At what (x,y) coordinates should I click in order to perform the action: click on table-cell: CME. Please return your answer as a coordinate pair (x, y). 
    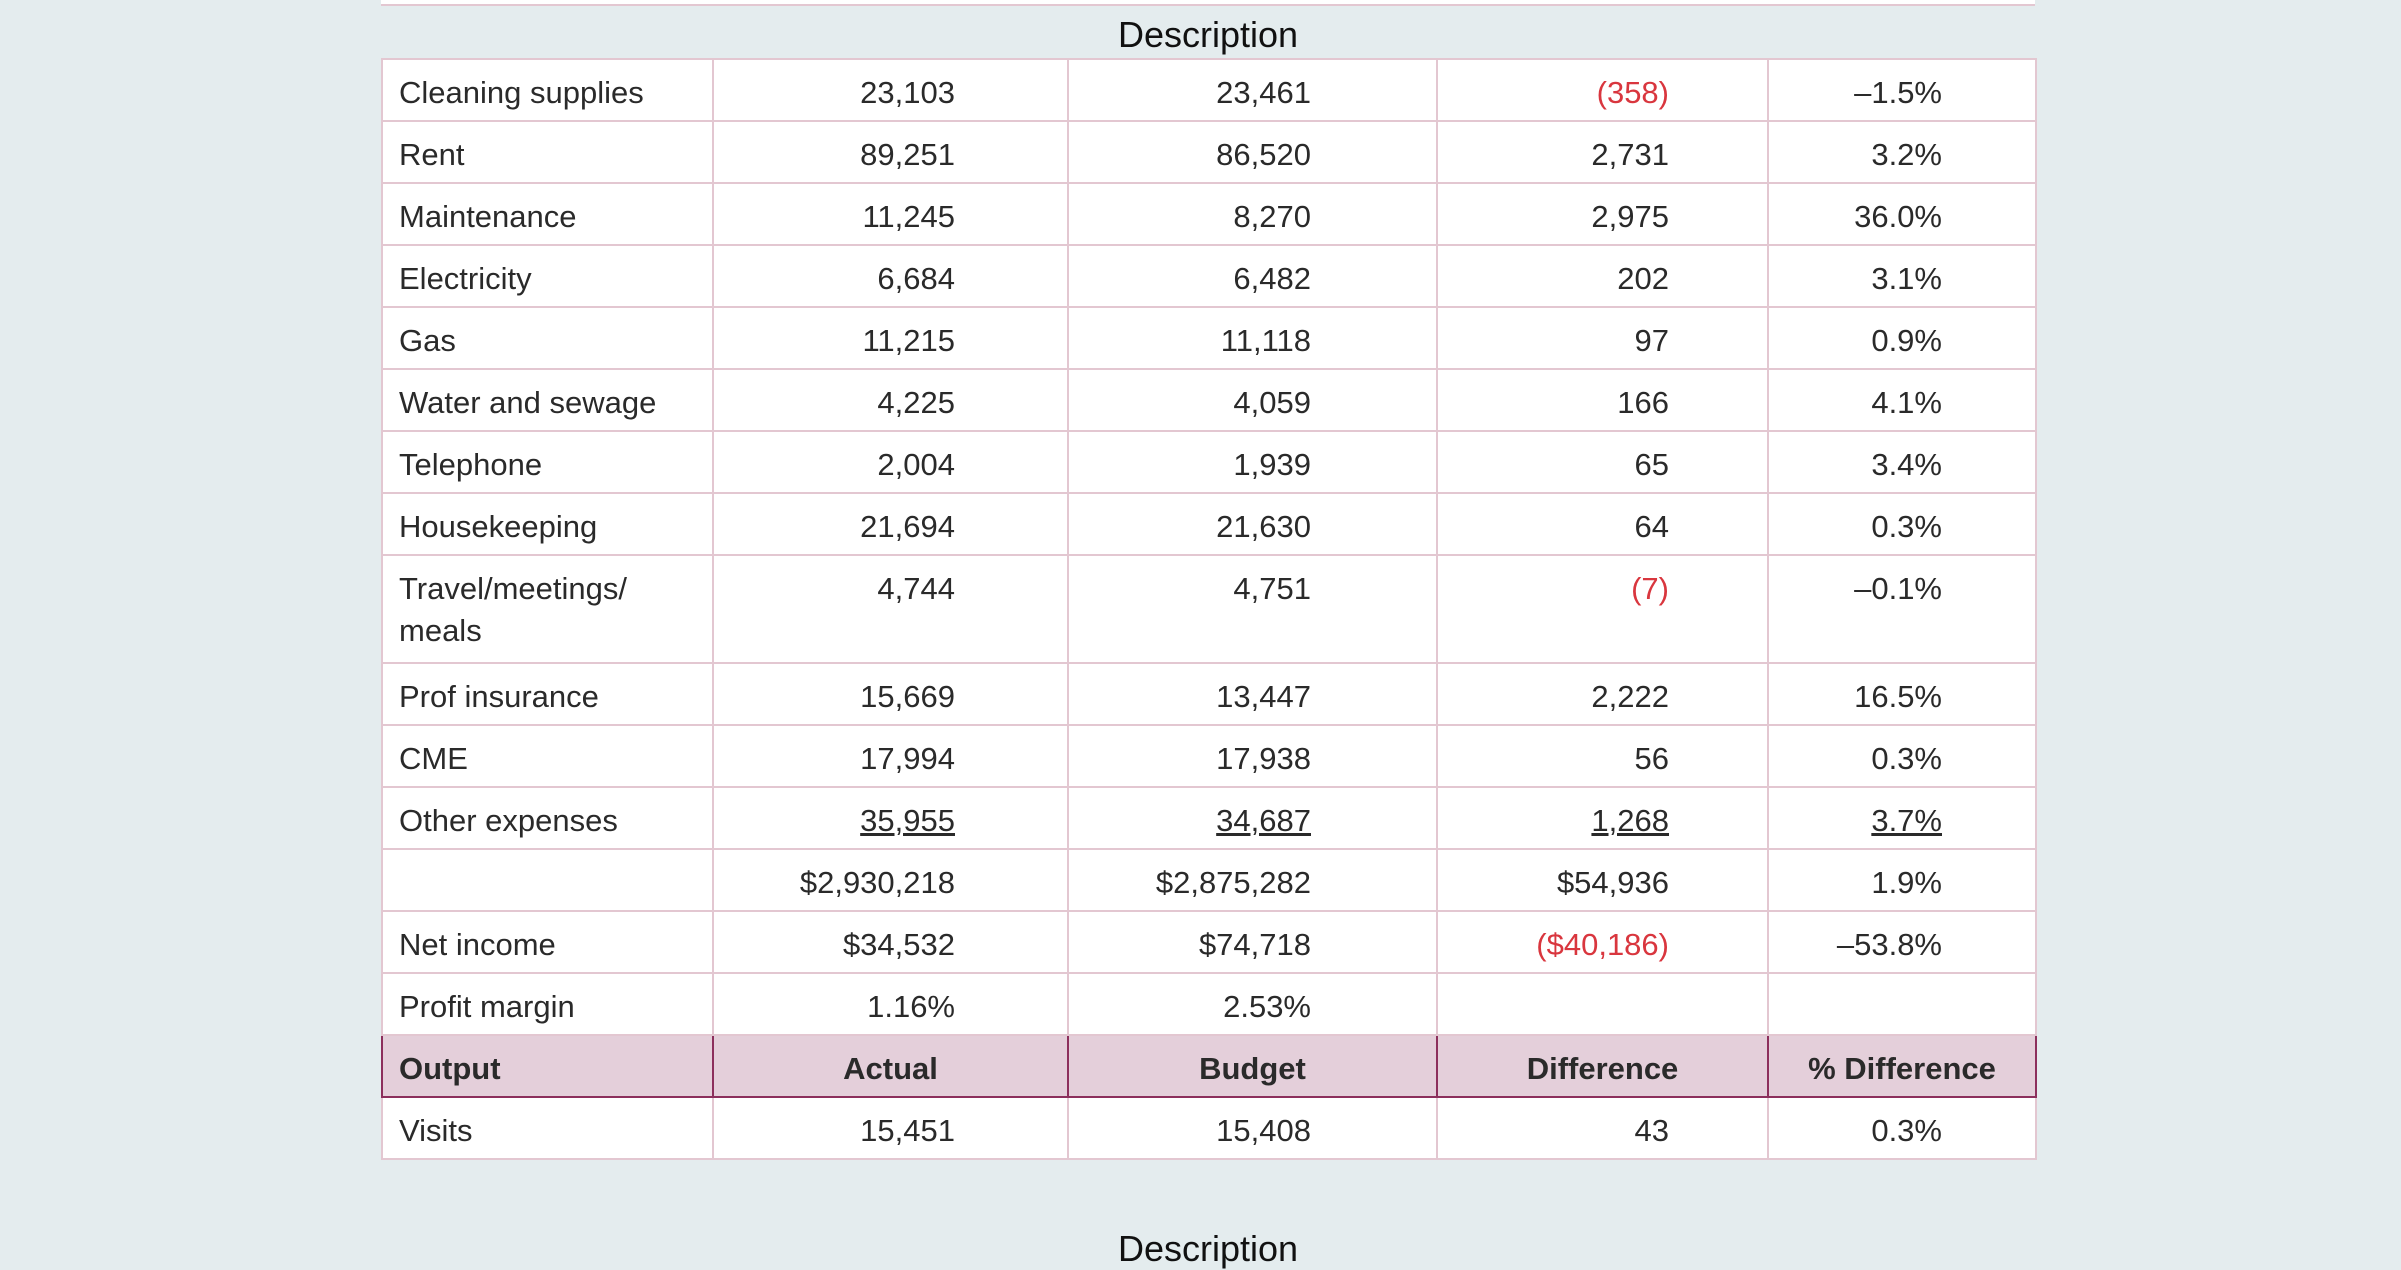
    Looking at the image, I should click on (547, 756).